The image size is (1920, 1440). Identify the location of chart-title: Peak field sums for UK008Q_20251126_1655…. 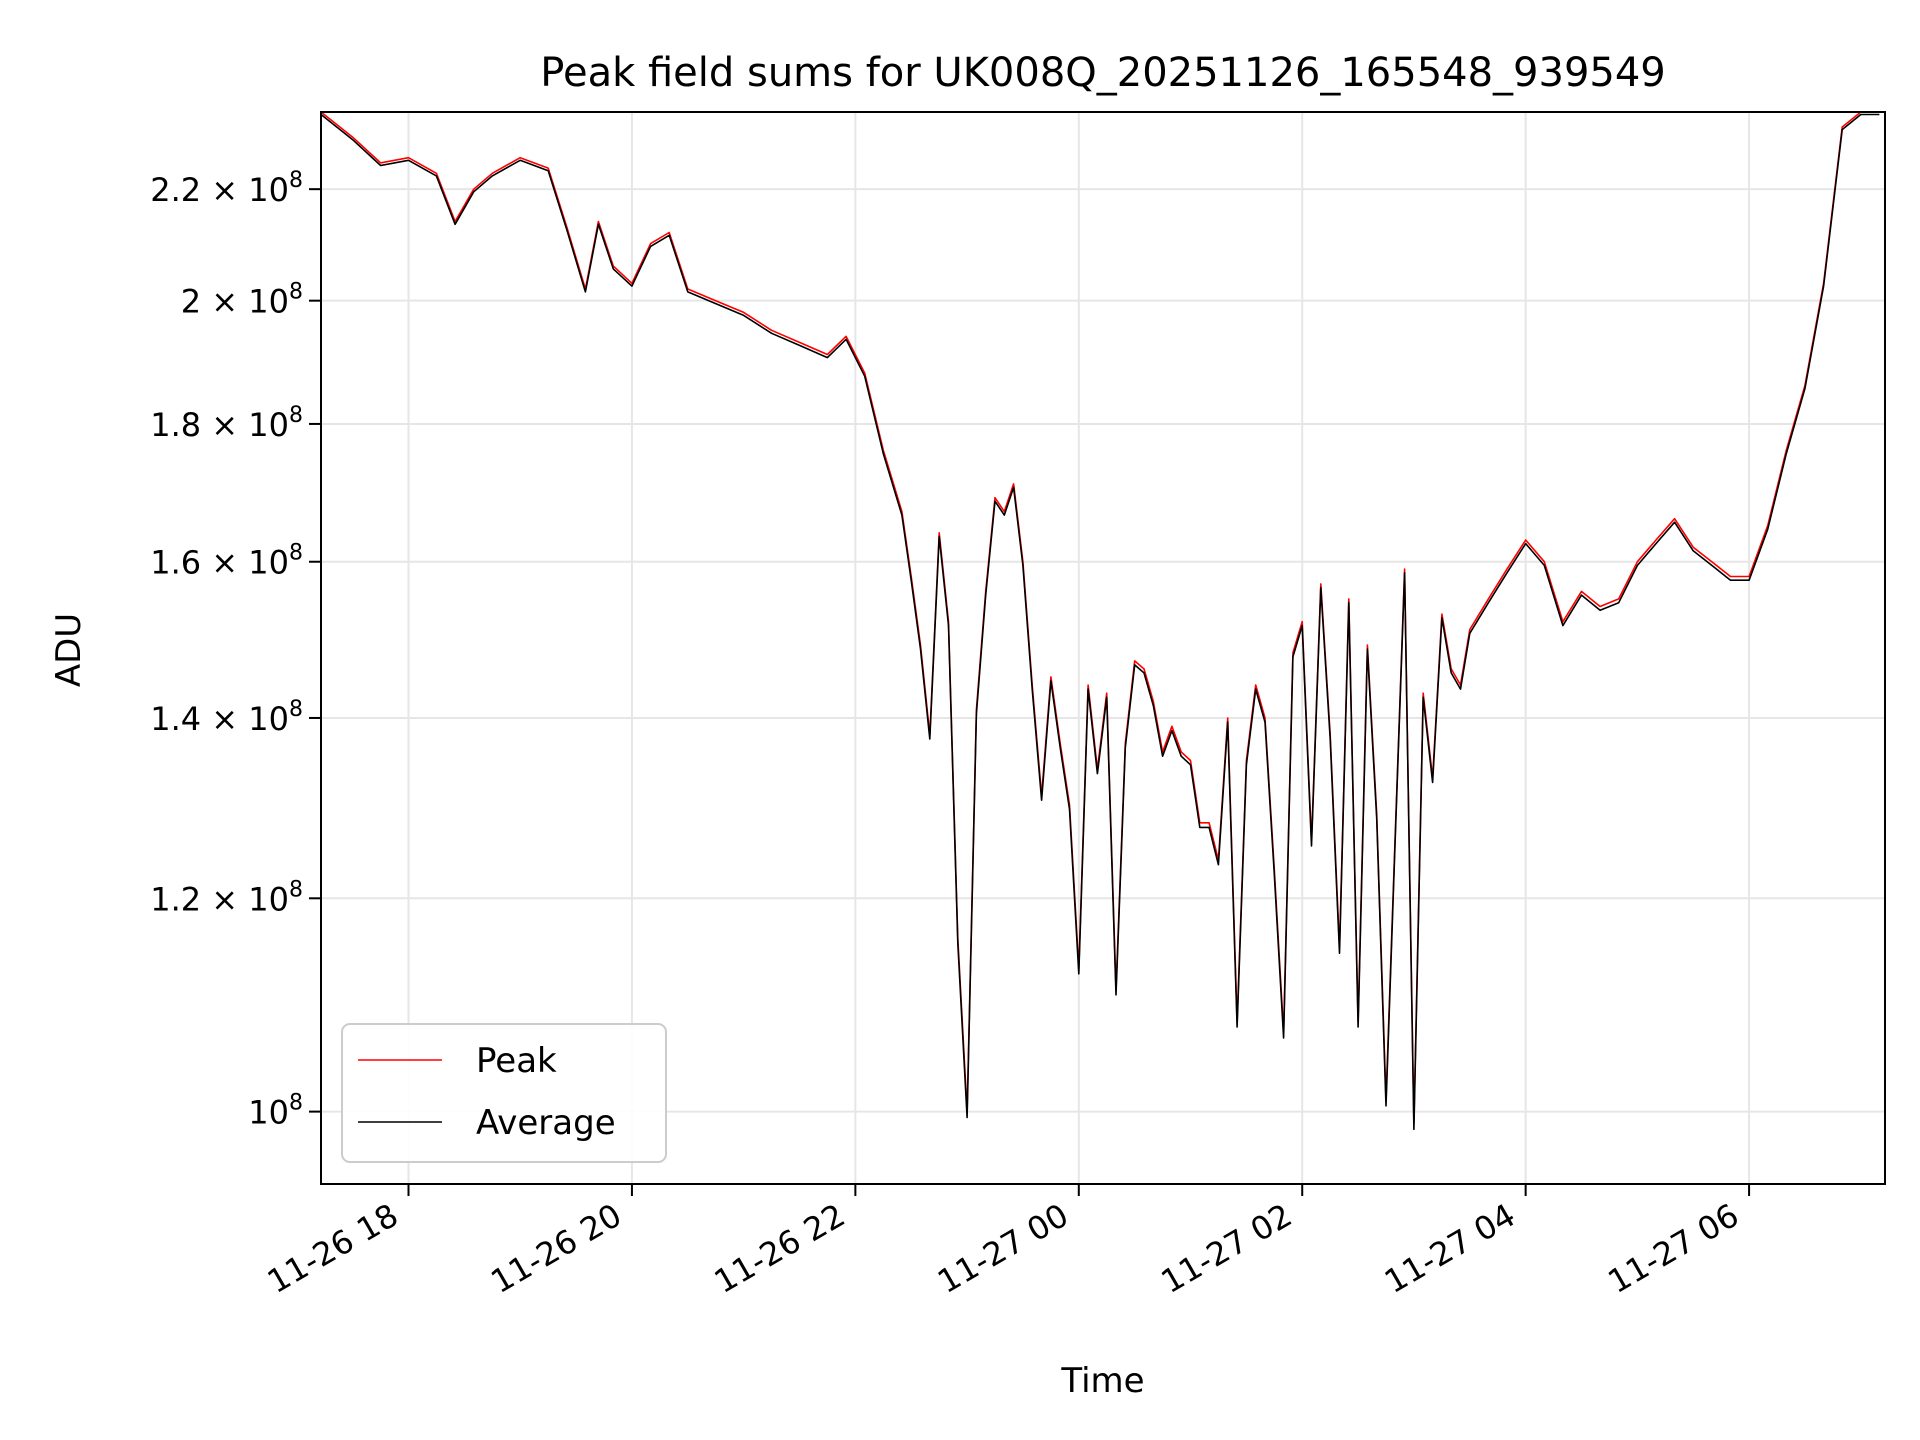
(1102, 73).